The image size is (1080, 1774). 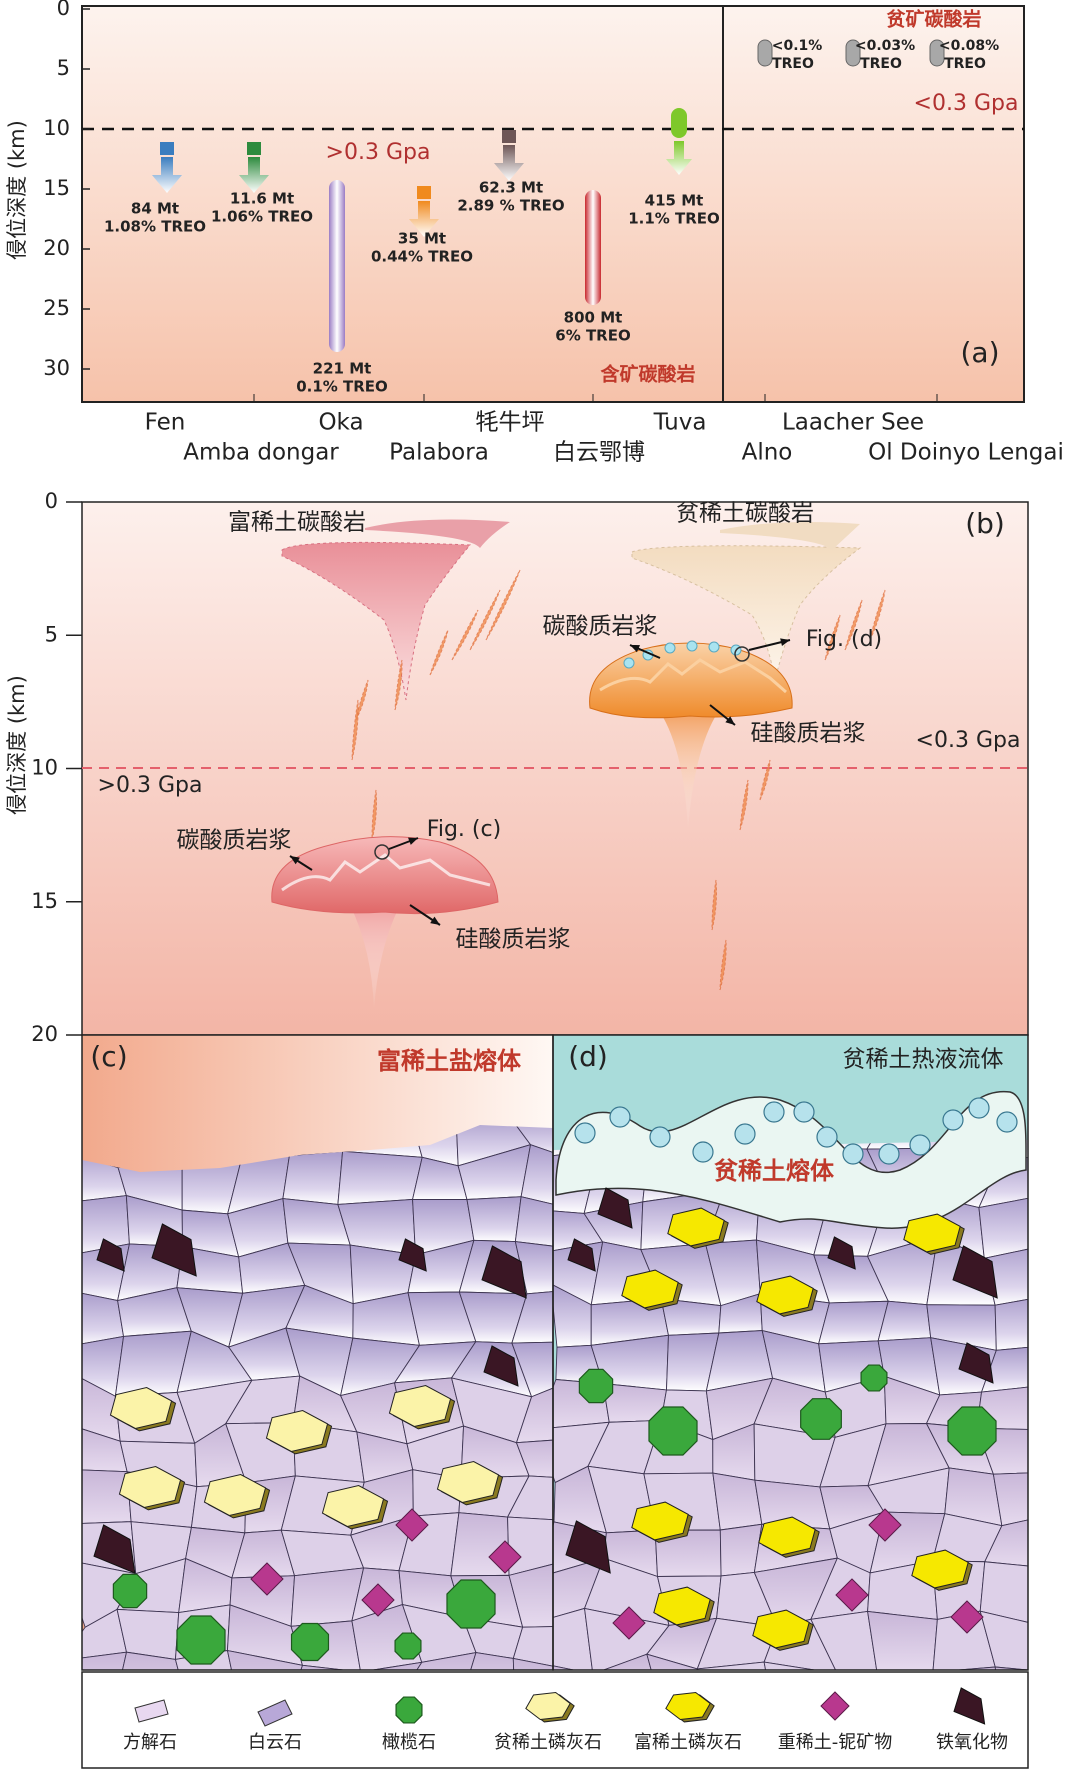 What do you see at coordinates (385, 875) in the screenshot?
I see `magma-dome` at bounding box center [385, 875].